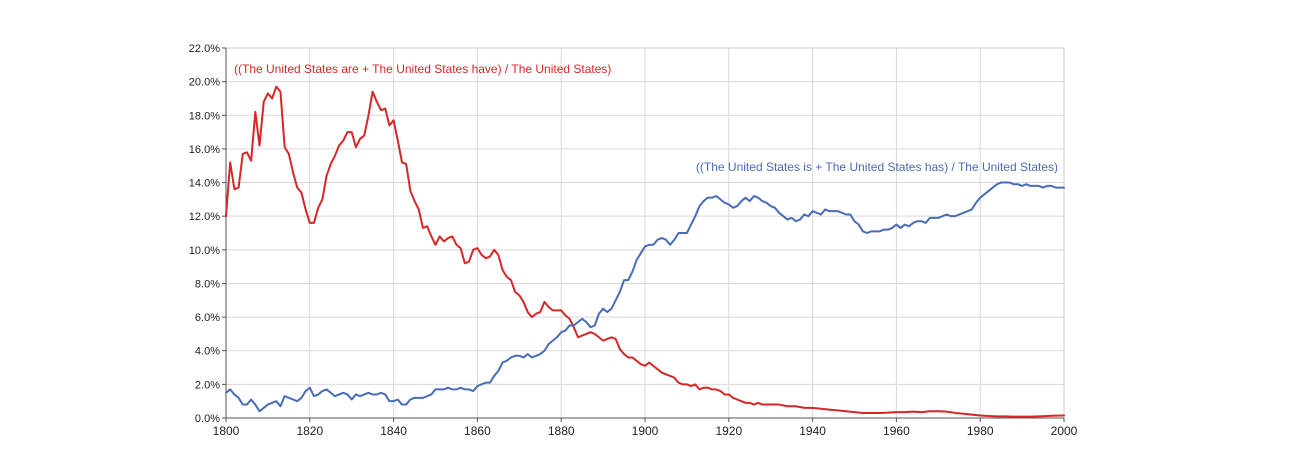  What do you see at coordinates (645, 431) in the screenshot?
I see `x-tick-label: 1900` at bounding box center [645, 431].